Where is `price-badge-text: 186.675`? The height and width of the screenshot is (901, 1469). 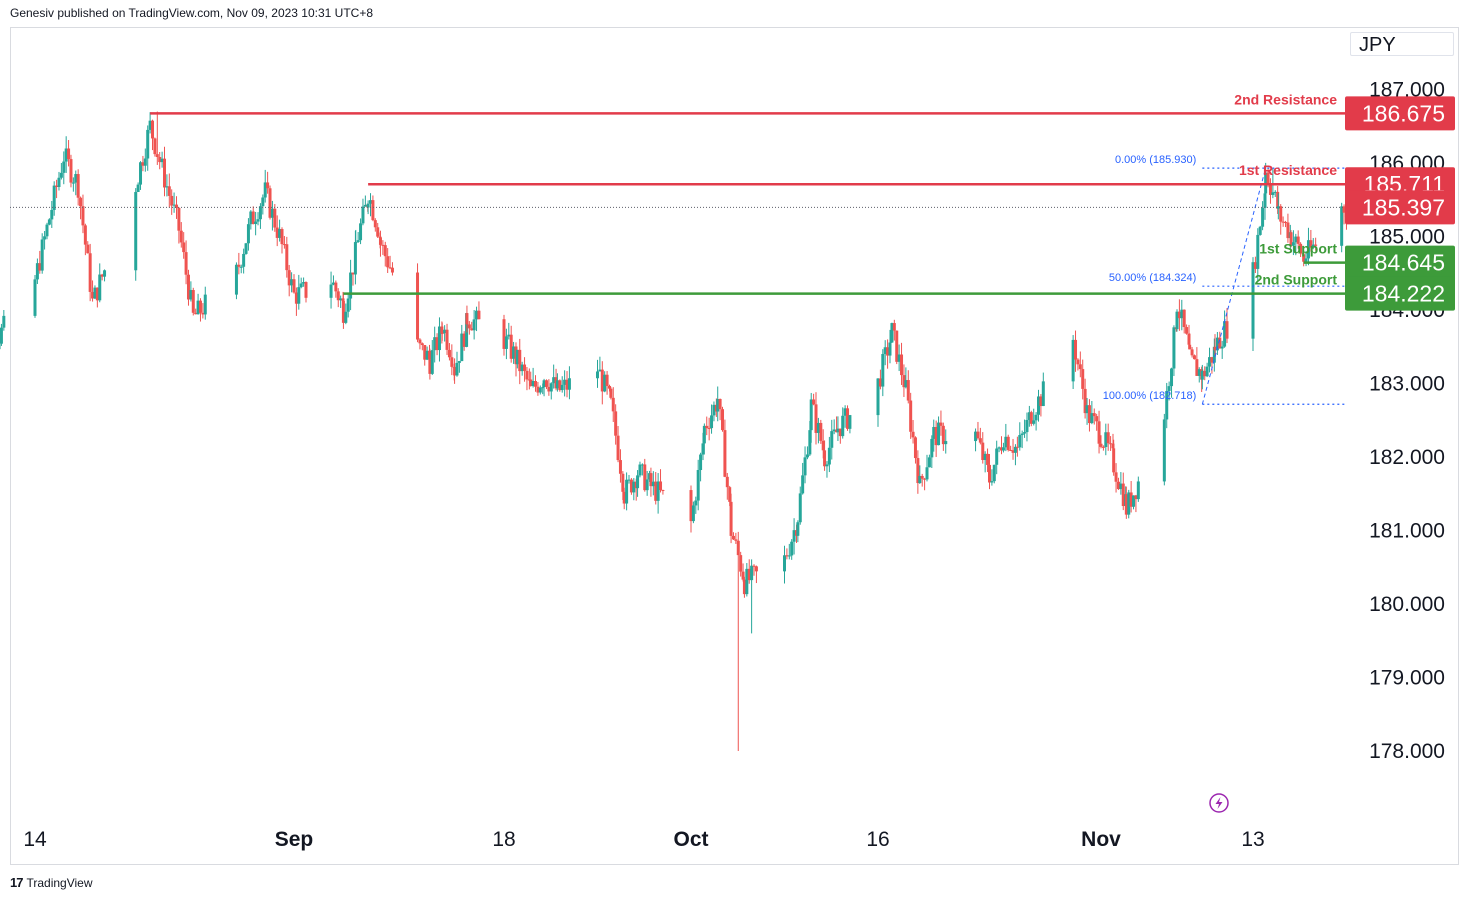 price-badge-text: 186.675 is located at coordinates (1403, 113).